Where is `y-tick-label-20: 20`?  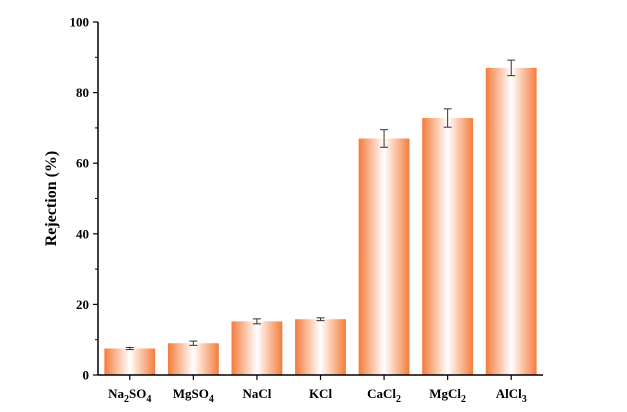
y-tick-label-20: 20 is located at coordinates (82, 304).